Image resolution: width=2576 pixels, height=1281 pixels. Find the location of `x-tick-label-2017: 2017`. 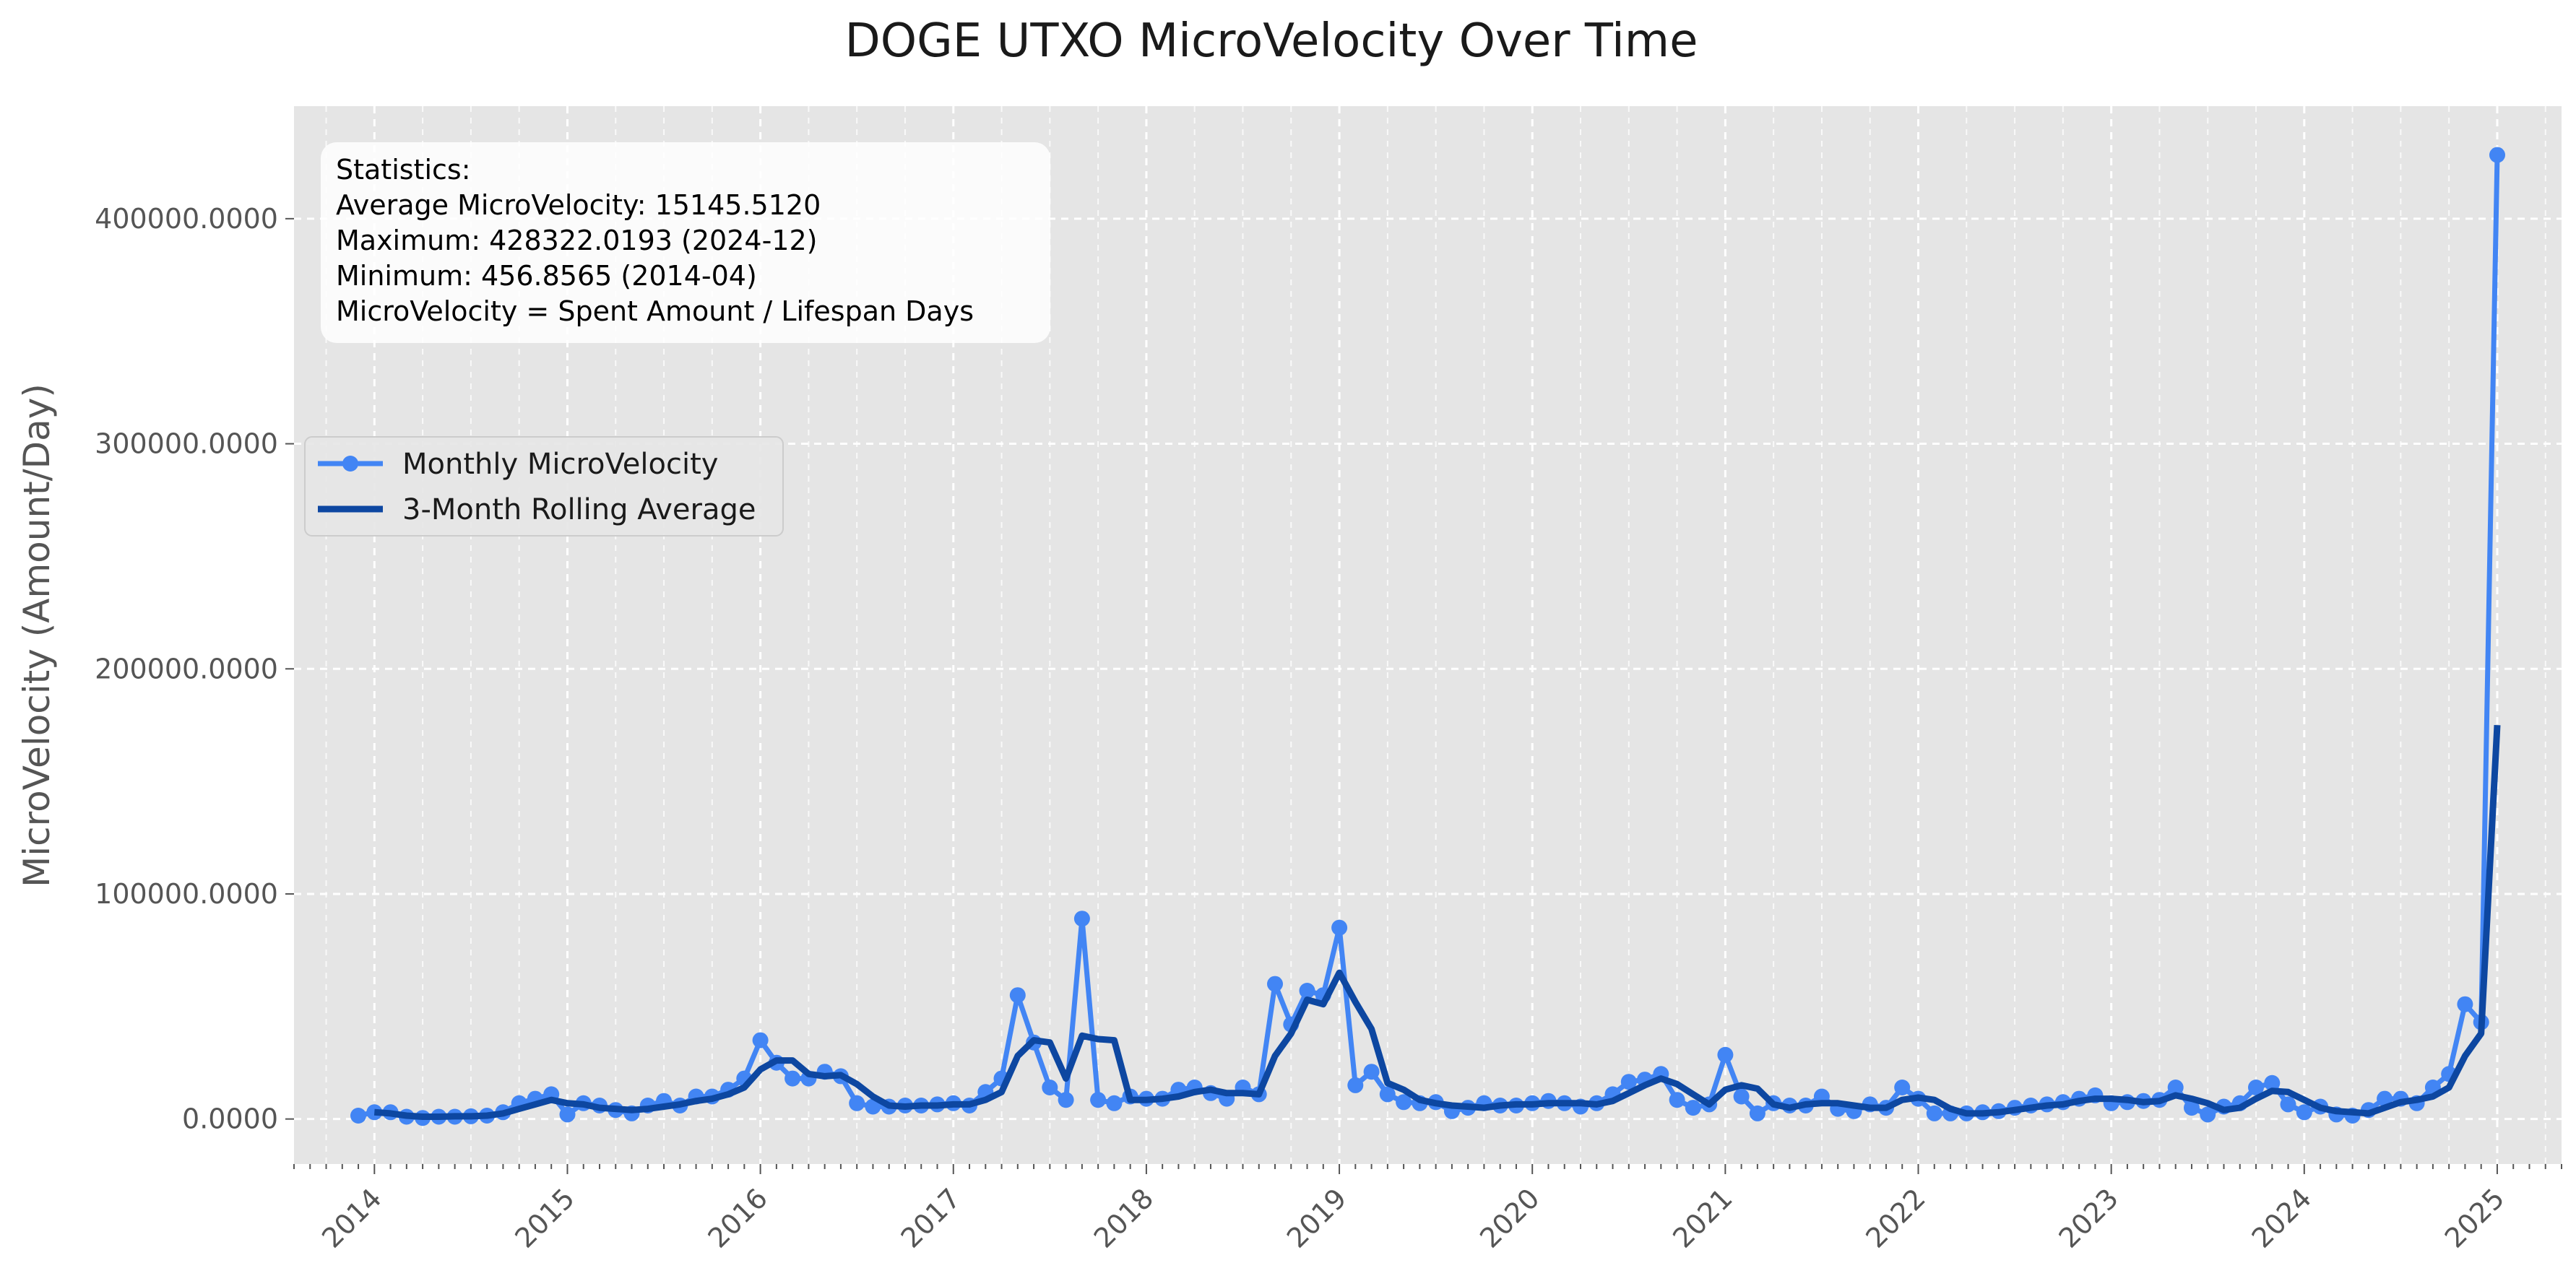

x-tick-label-2017: 2017 is located at coordinates (931, 1218).